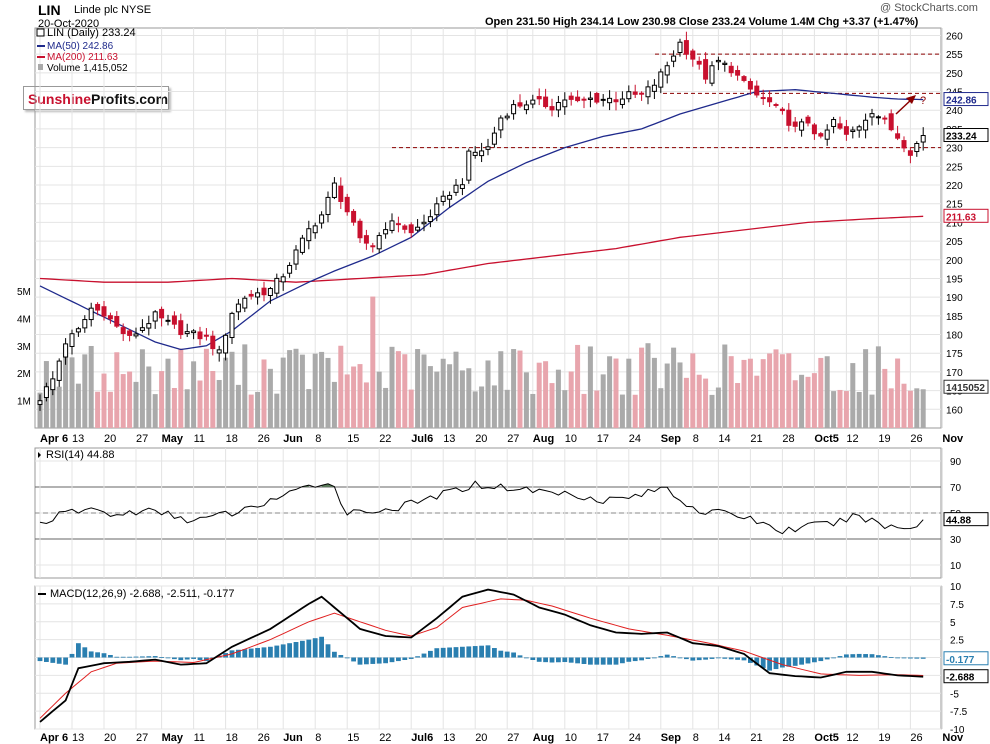 The height and width of the screenshot is (744, 990). What do you see at coordinates (959, 712) in the screenshot?
I see `macd-tick-label: -7.5` at bounding box center [959, 712].